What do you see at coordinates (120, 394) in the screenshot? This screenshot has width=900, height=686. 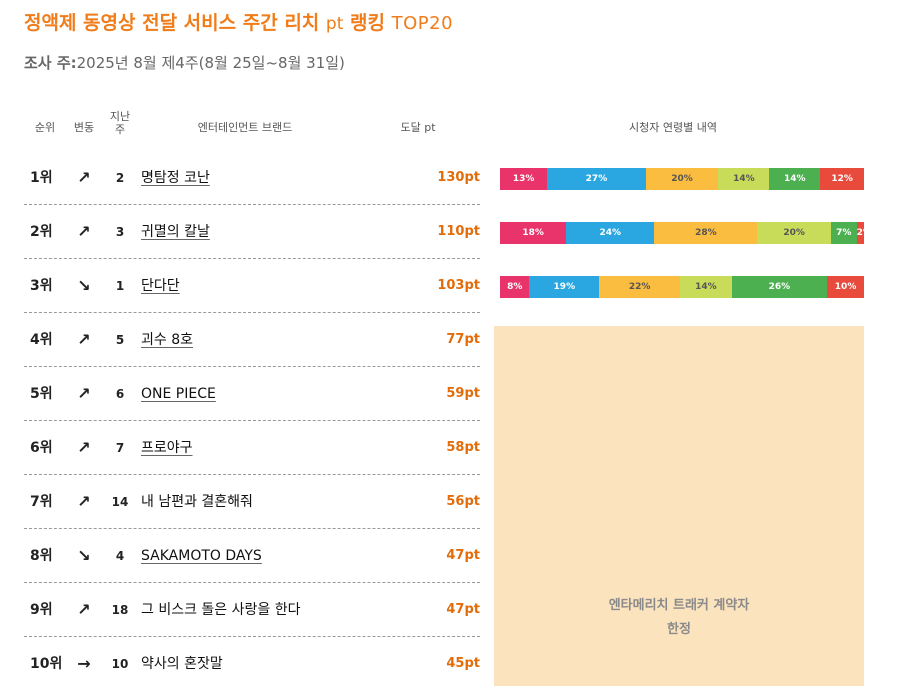 I see `last-week-cell: 6` at bounding box center [120, 394].